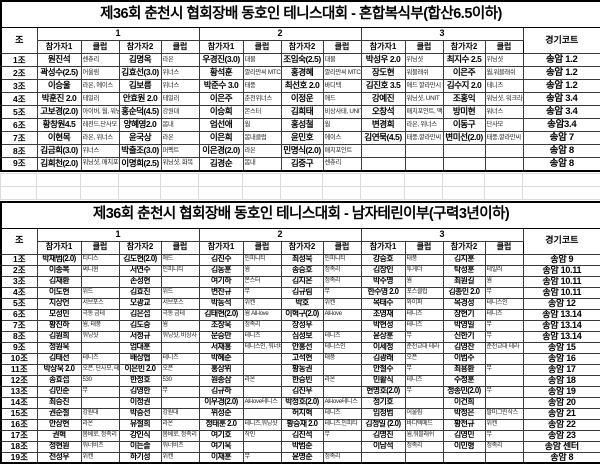  What do you see at coordinates (221, 86) in the screenshot?
I see `participant-name-cell: 박준수 3.0` at bounding box center [221, 86].